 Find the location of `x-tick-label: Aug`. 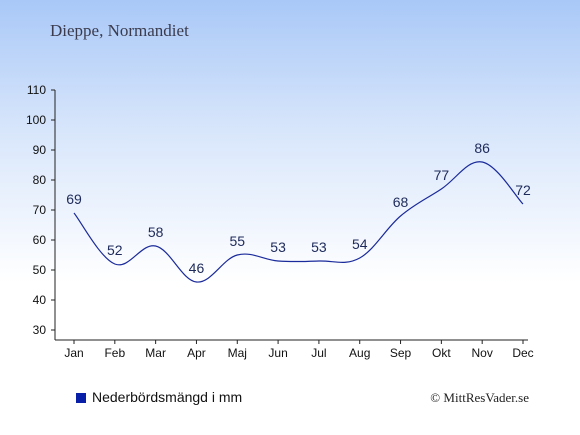

x-tick-label: Aug is located at coordinates (359, 353).